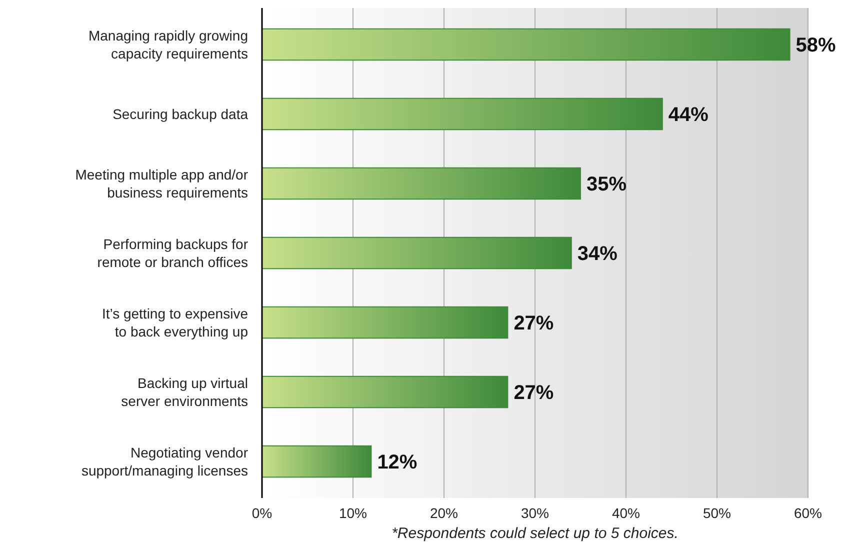 This screenshot has width=867, height=542. Describe the element at coordinates (535, 513) in the screenshot. I see `x-tick-label: 30%` at that location.